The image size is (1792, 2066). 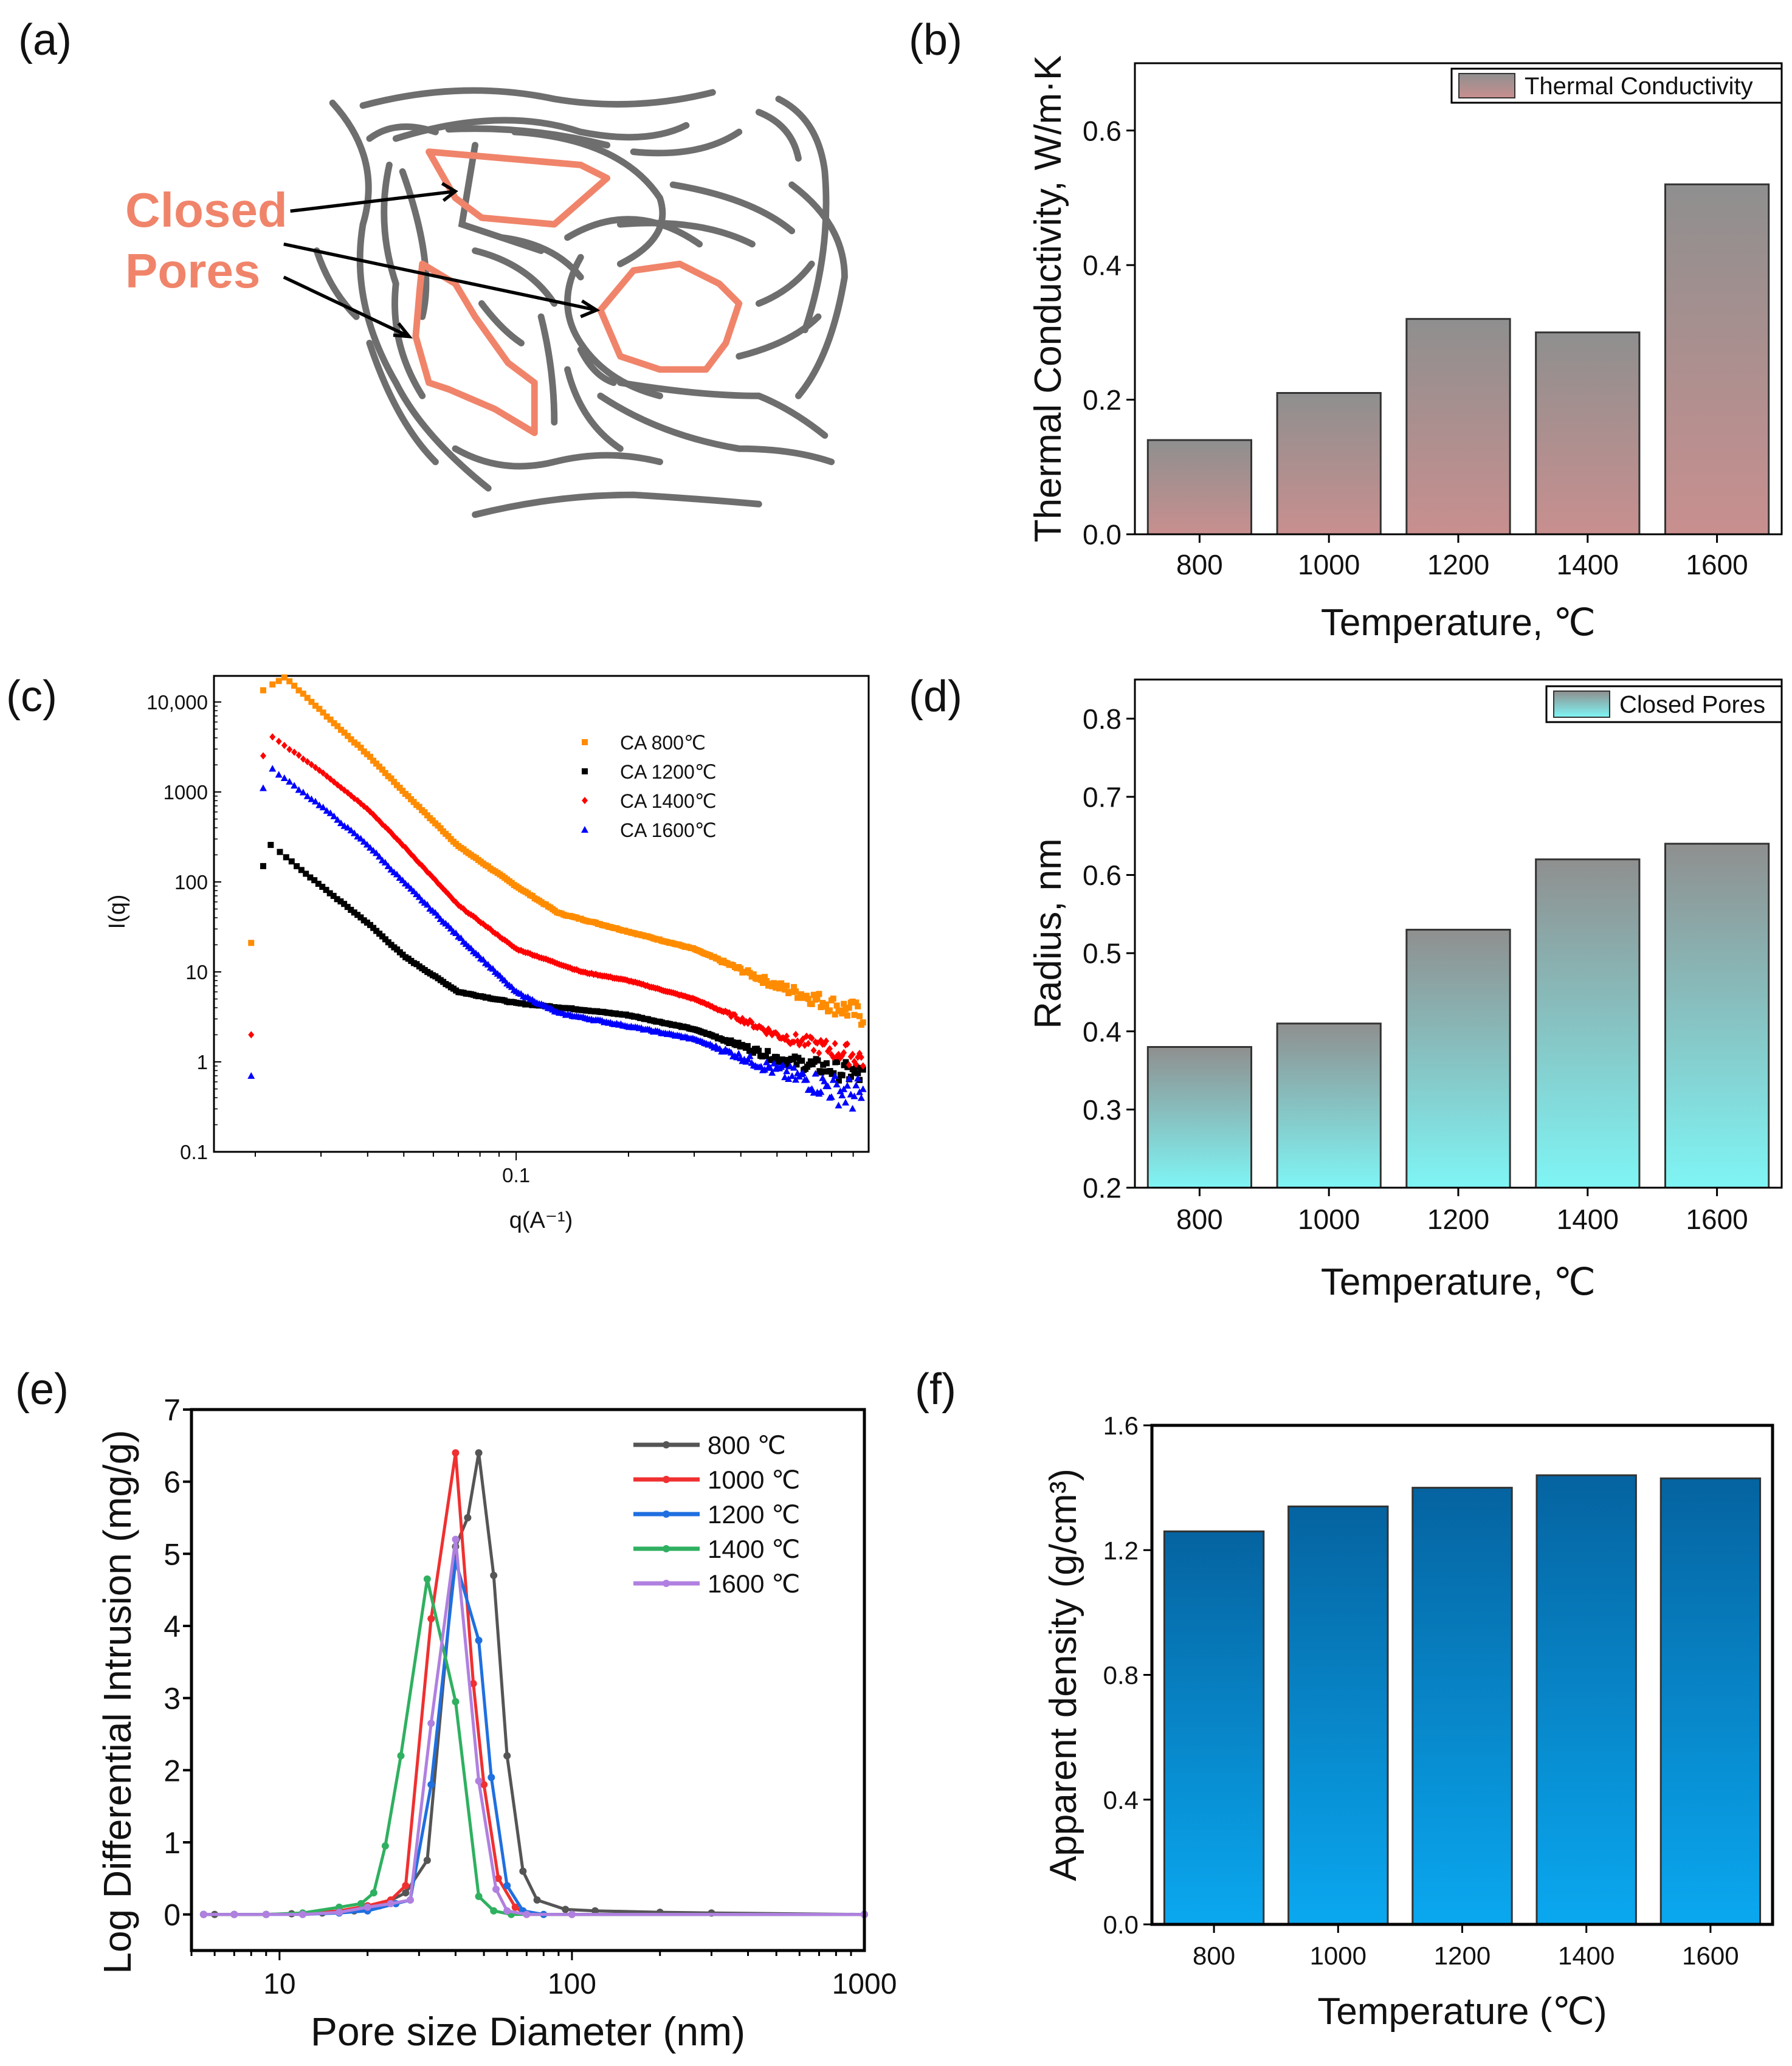 I want to click on plot-frame, so click(x=541, y=914).